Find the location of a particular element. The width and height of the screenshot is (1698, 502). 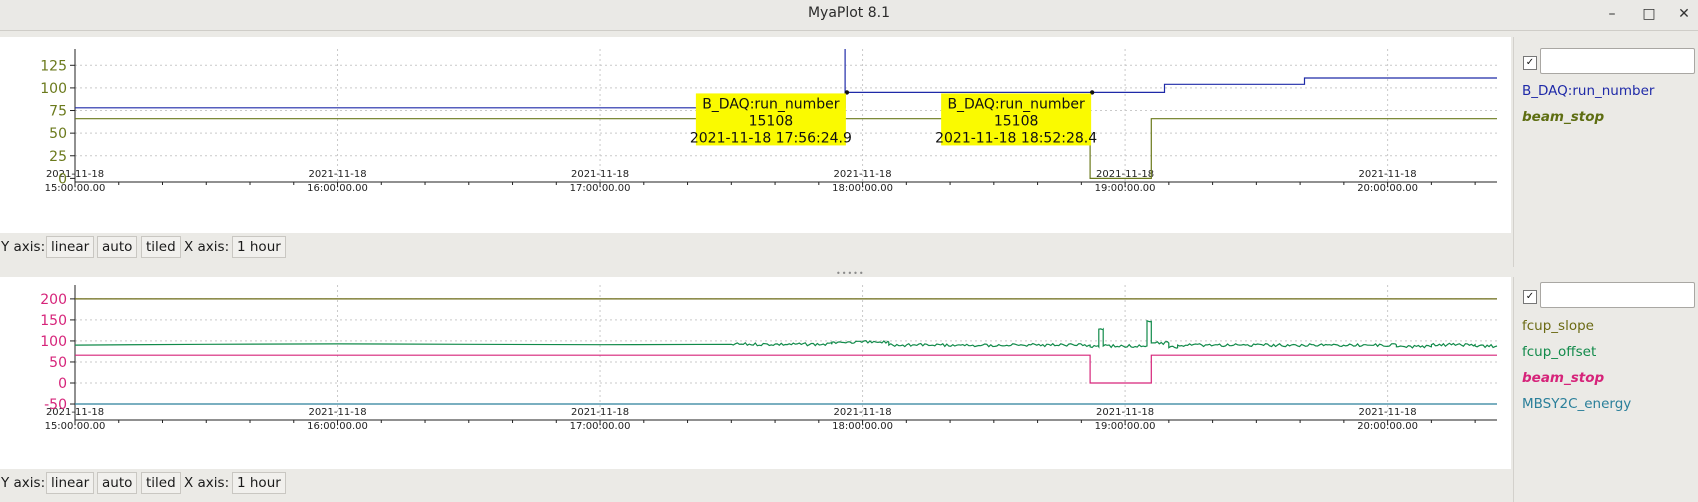

legend-item-mbsy2c-energy: MBSY2C_energy is located at coordinates (1577, 404).